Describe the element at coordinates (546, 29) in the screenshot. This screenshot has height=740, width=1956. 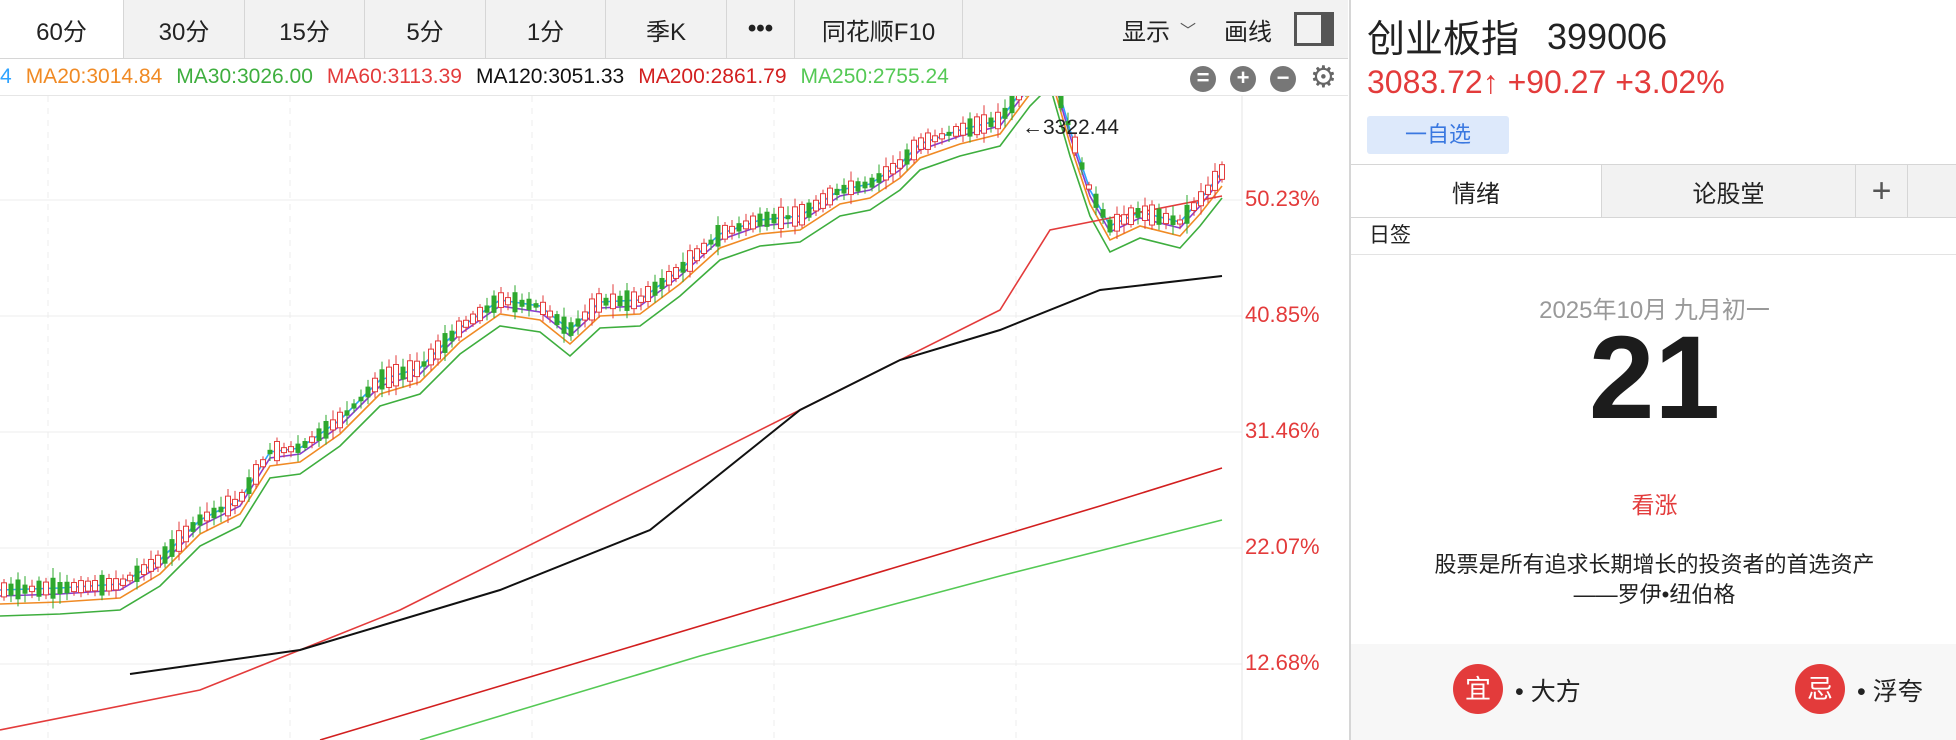
I see `tab-1min: 1分` at that location.